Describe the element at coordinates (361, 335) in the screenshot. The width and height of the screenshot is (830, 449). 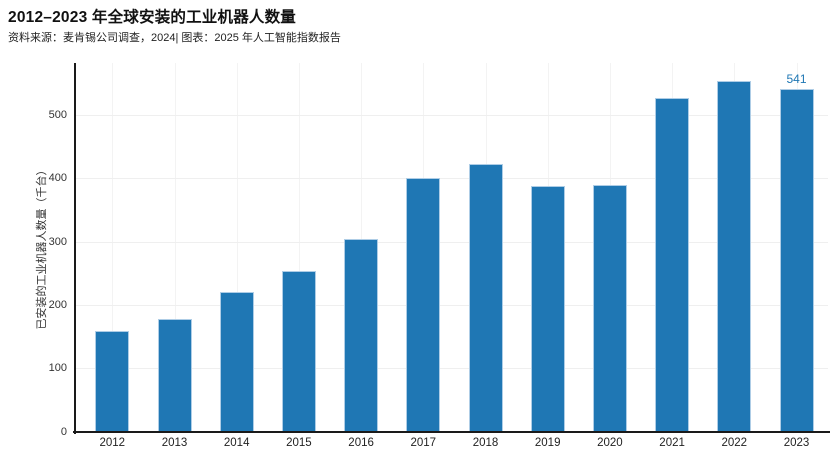
I see `bar-2016` at that location.